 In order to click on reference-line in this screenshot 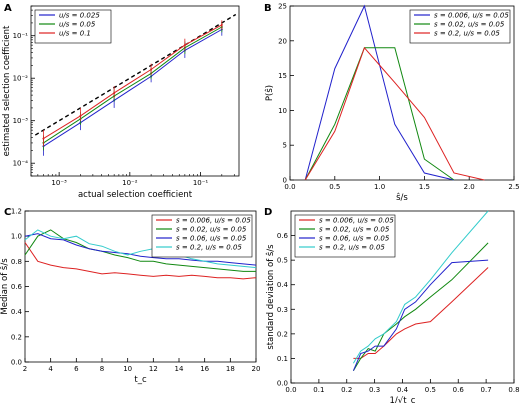, I will do `click(135, 74)`.